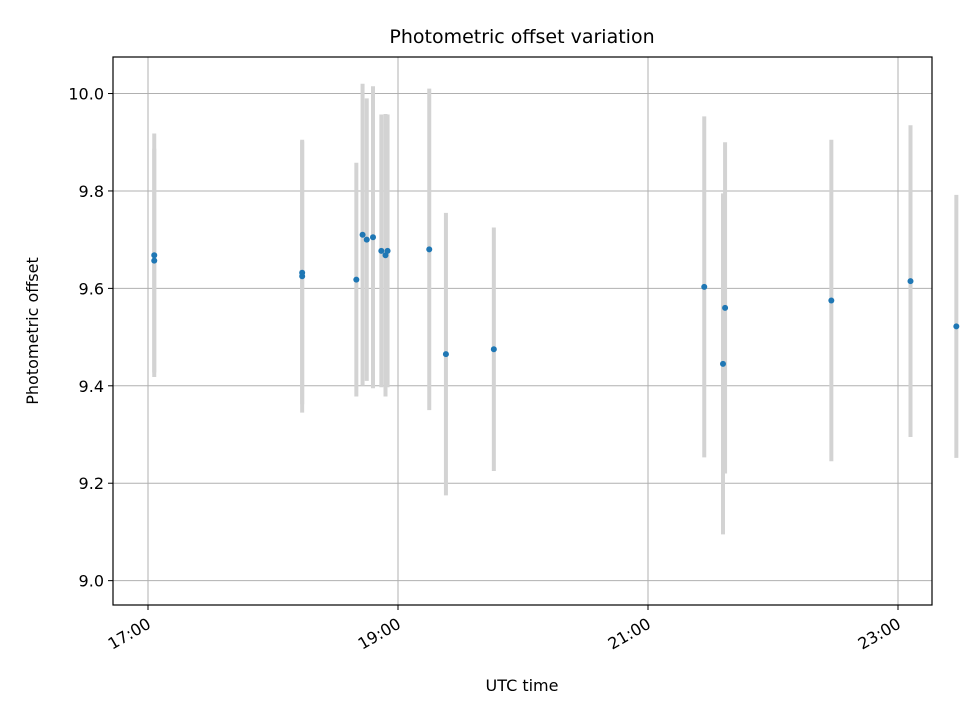 This screenshot has height=720, width=960. I want to click on x-axis-label: UTC time, so click(522, 685).